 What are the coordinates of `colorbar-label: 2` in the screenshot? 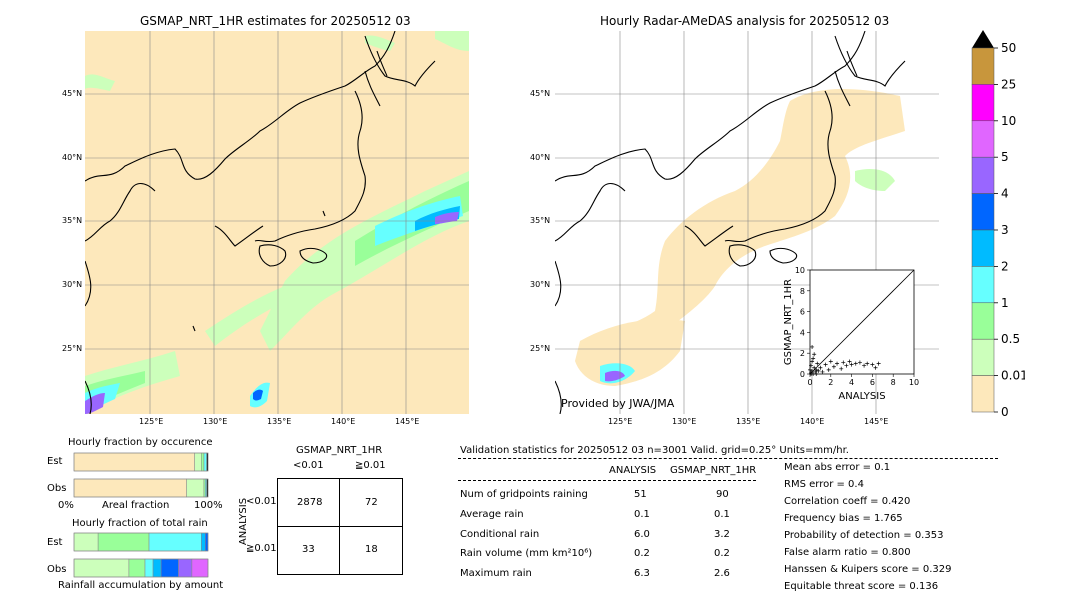 It's located at (1005, 266).